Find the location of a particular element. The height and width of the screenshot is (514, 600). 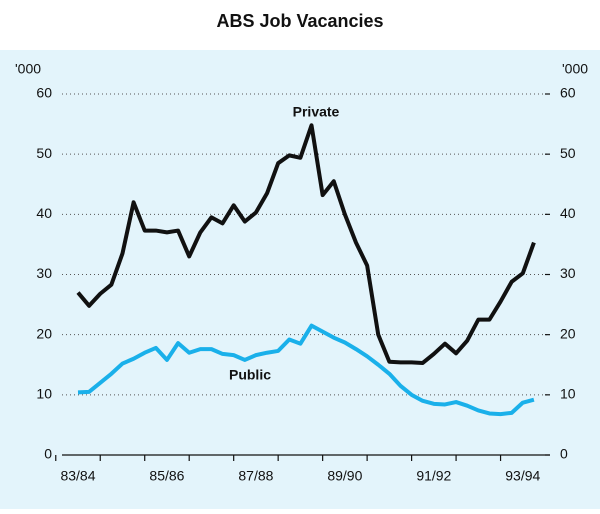

y-tick-label: 10 is located at coordinates (44, 394).